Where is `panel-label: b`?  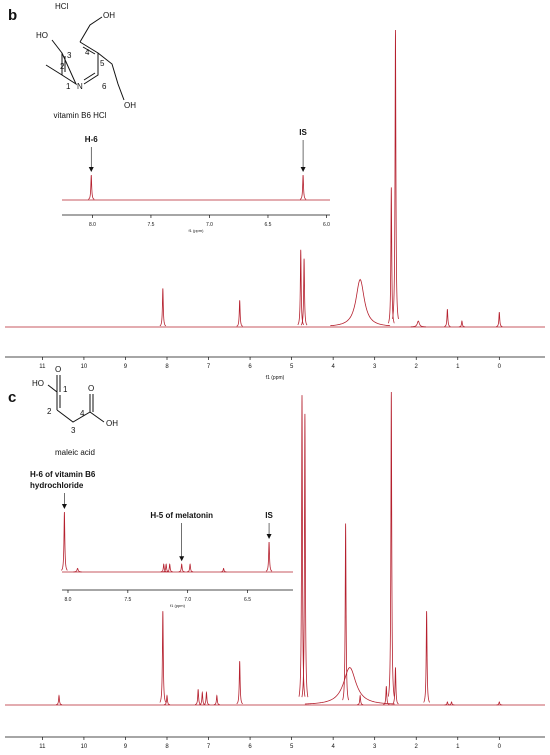 panel-label: b is located at coordinates (12, 15).